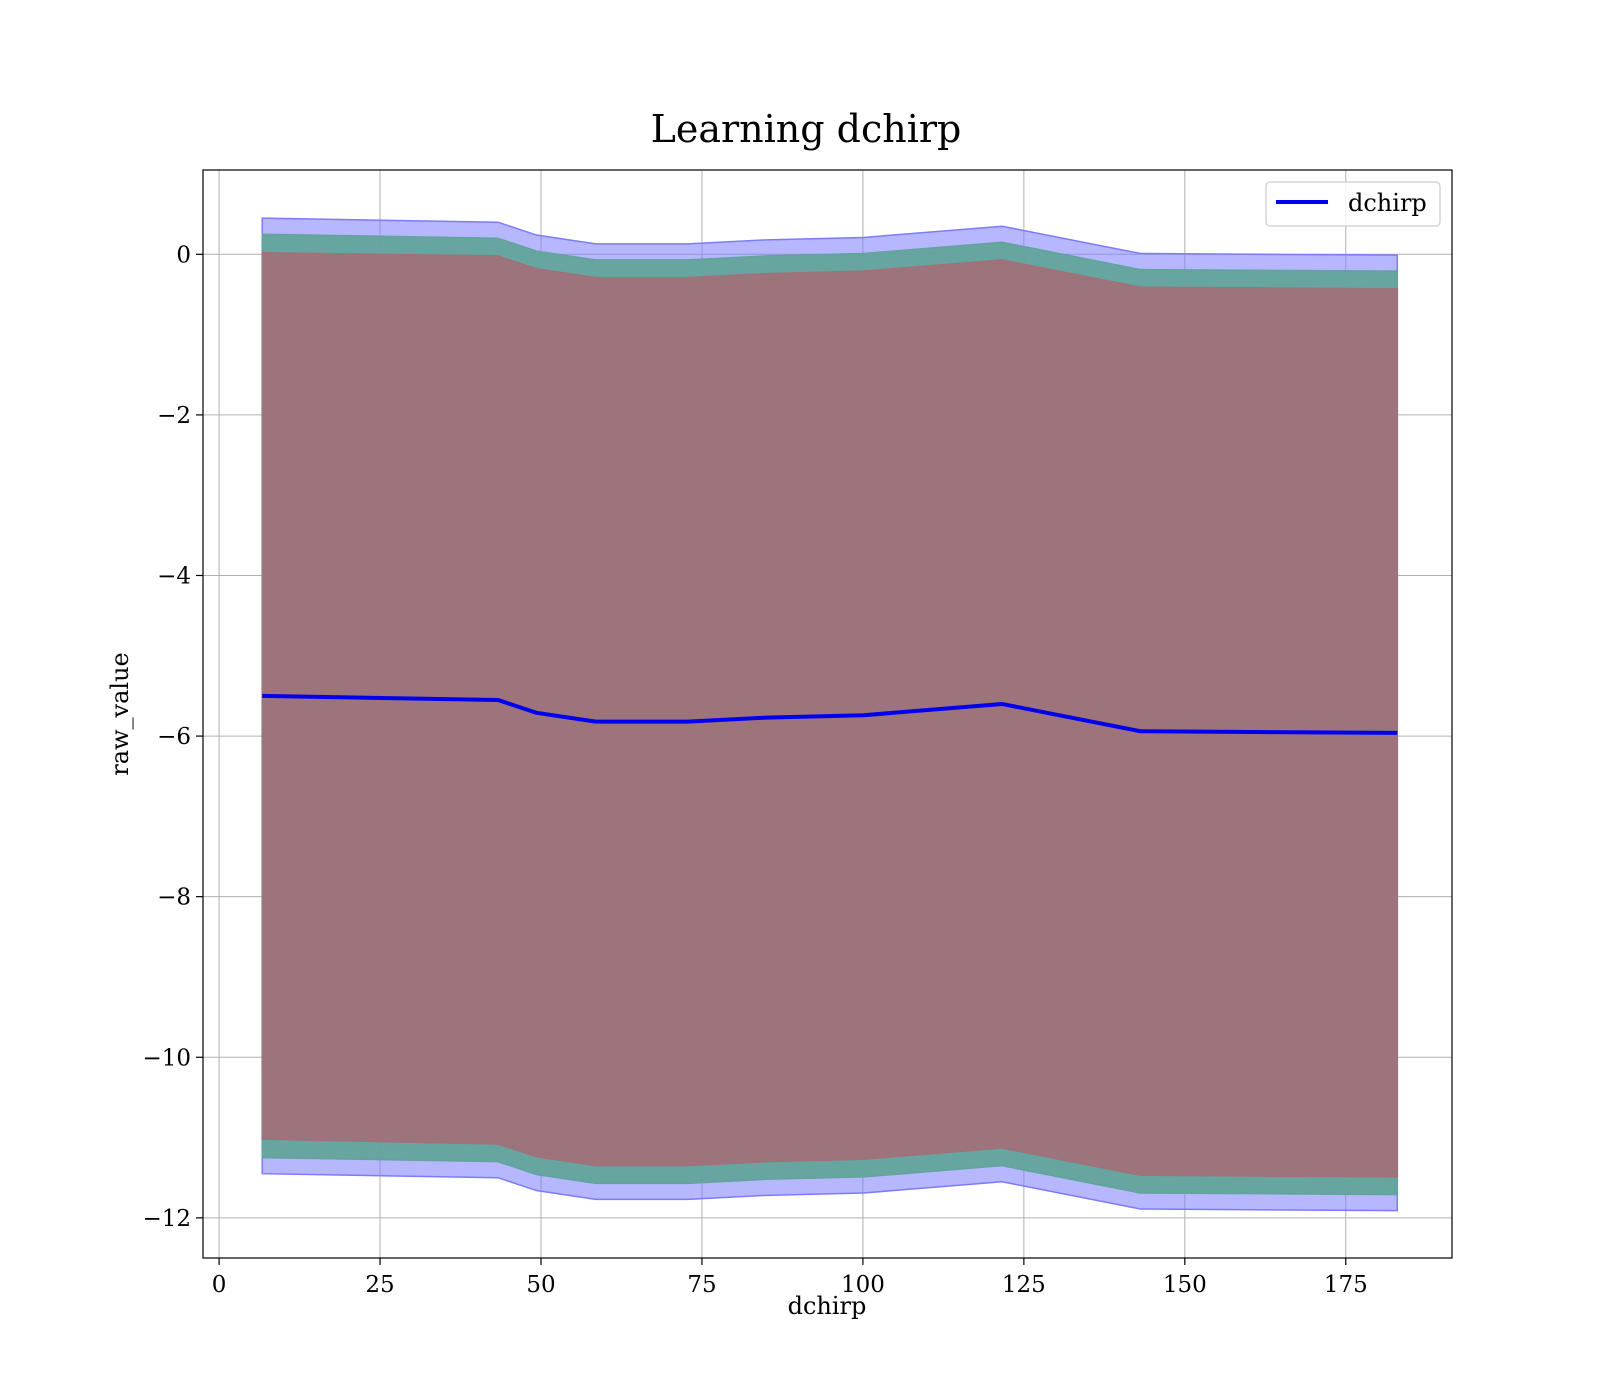 This screenshot has width=1600, height=1400. What do you see at coordinates (174, 898) in the screenshot?
I see `y-tick-label: −8` at bounding box center [174, 898].